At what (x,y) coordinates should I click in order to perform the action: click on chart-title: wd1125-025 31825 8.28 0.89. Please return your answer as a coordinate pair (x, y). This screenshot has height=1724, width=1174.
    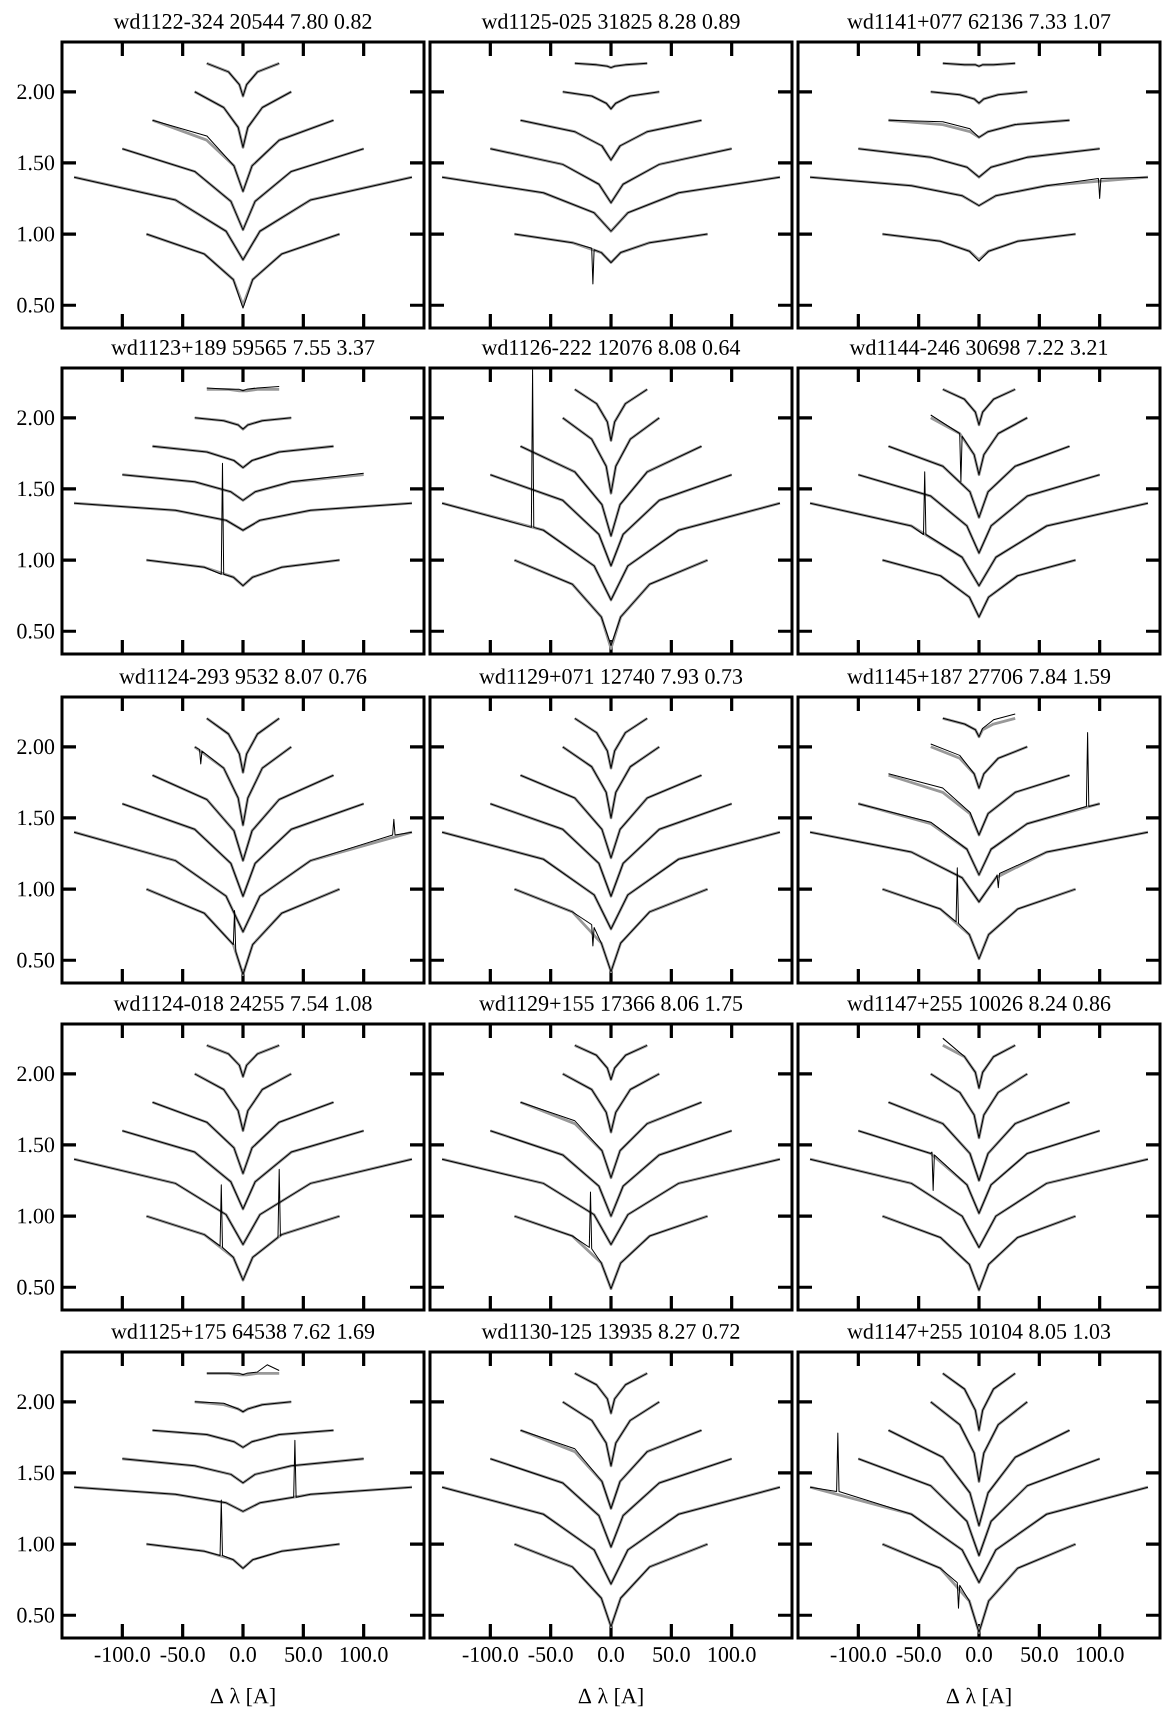
    Looking at the image, I should click on (610, 21).